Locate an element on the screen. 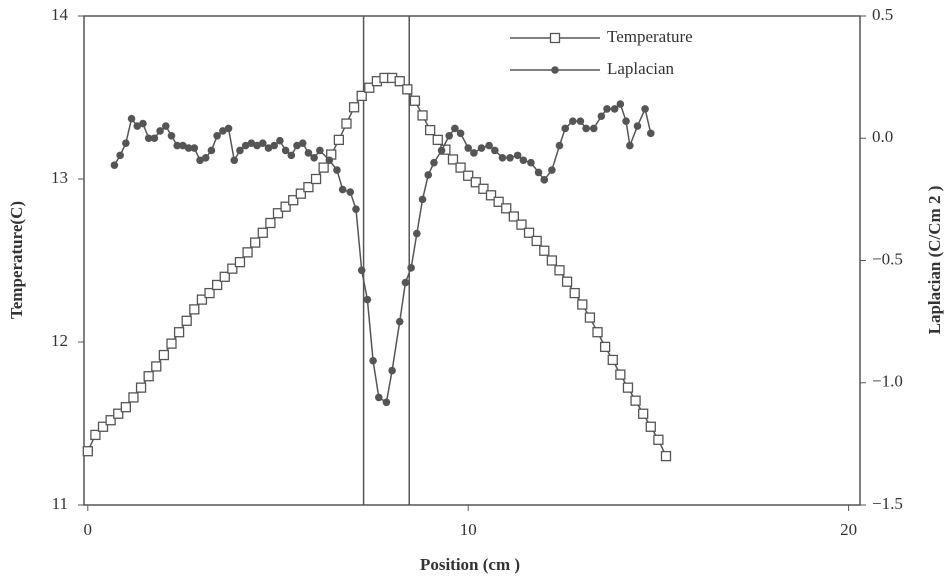 This screenshot has width=949, height=578. x-tick-label: 0 is located at coordinates (88, 529).